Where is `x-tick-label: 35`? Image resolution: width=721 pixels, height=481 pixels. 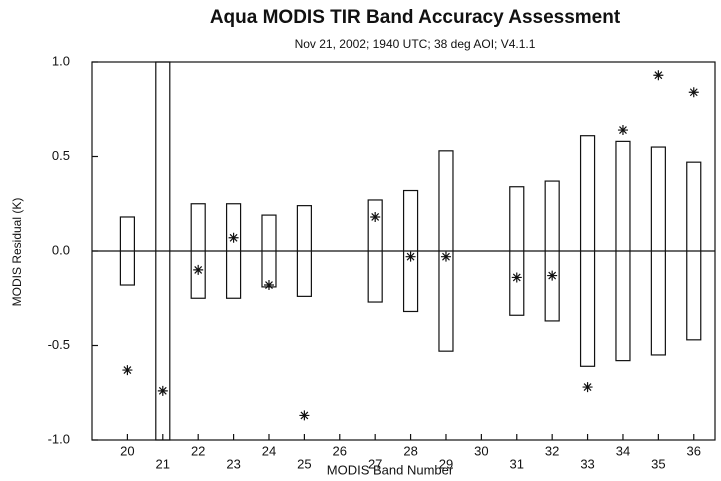
x-tick-label: 35 is located at coordinates (658, 463).